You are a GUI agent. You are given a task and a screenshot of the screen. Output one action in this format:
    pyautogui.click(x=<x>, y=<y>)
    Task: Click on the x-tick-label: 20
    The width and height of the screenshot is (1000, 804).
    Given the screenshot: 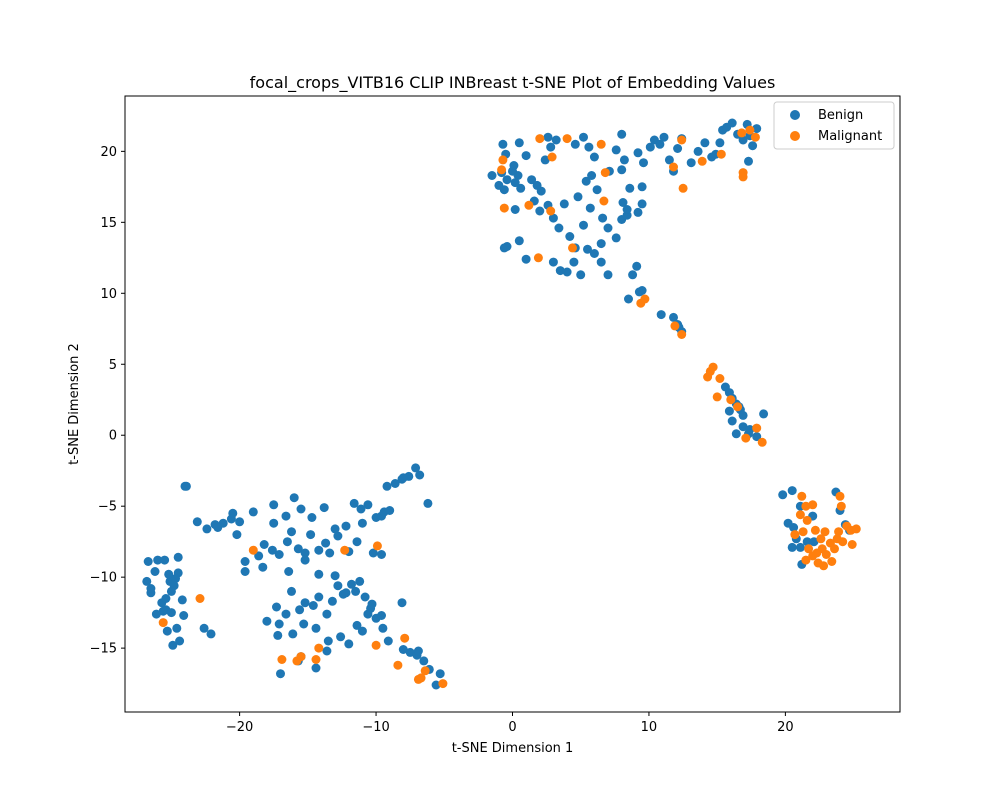 What is the action you would take?
    pyautogui.click(x=785, y=727)
    